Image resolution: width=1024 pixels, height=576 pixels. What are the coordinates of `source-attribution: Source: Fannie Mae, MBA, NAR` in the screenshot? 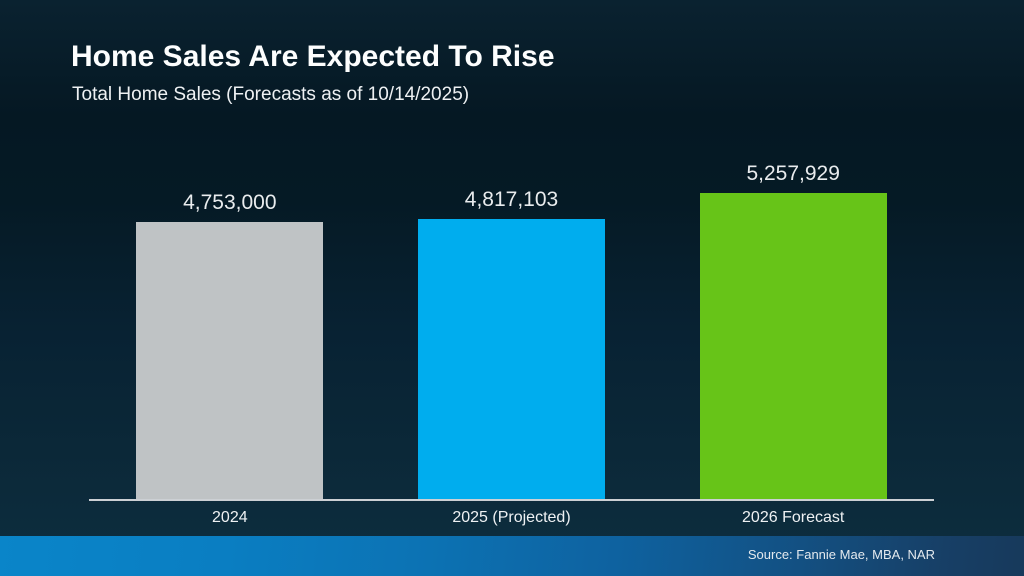 It's located at (841, 554).